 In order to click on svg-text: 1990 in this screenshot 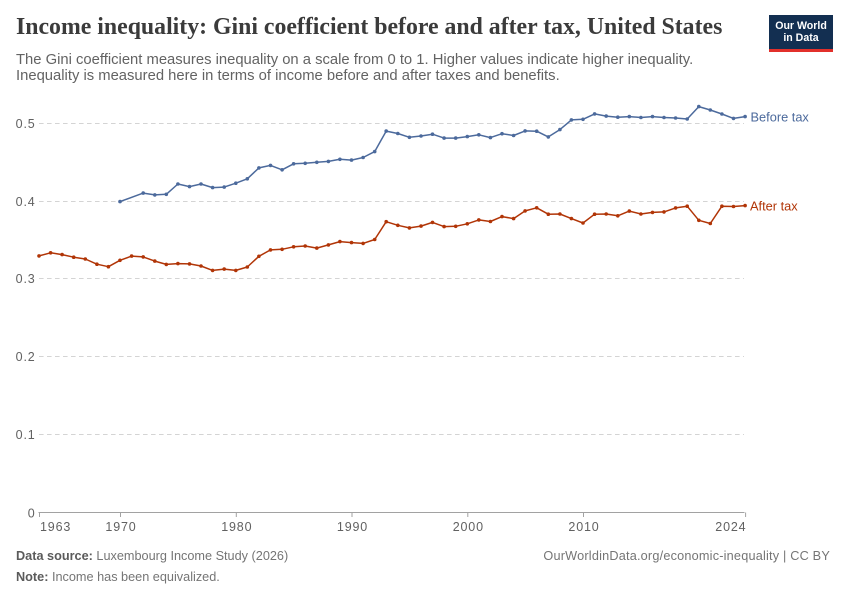, I will do `click(352, 527)`.